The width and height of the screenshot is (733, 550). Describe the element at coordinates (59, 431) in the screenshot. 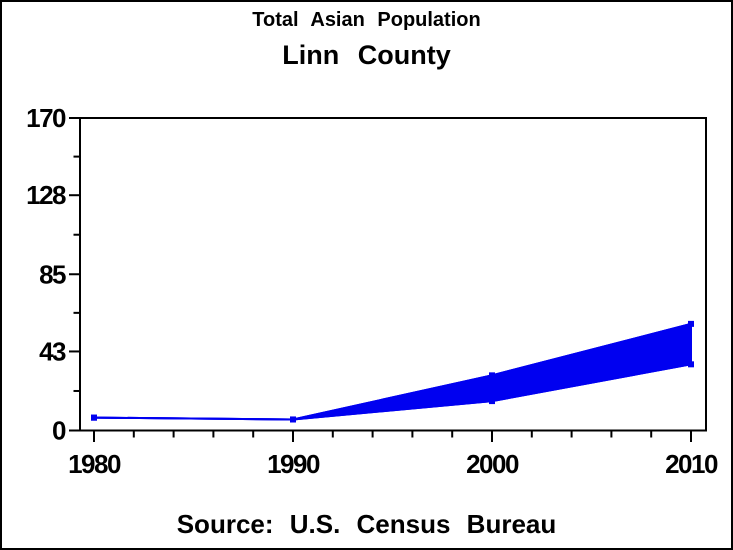

I see `y-tick-label: 0` at that location.